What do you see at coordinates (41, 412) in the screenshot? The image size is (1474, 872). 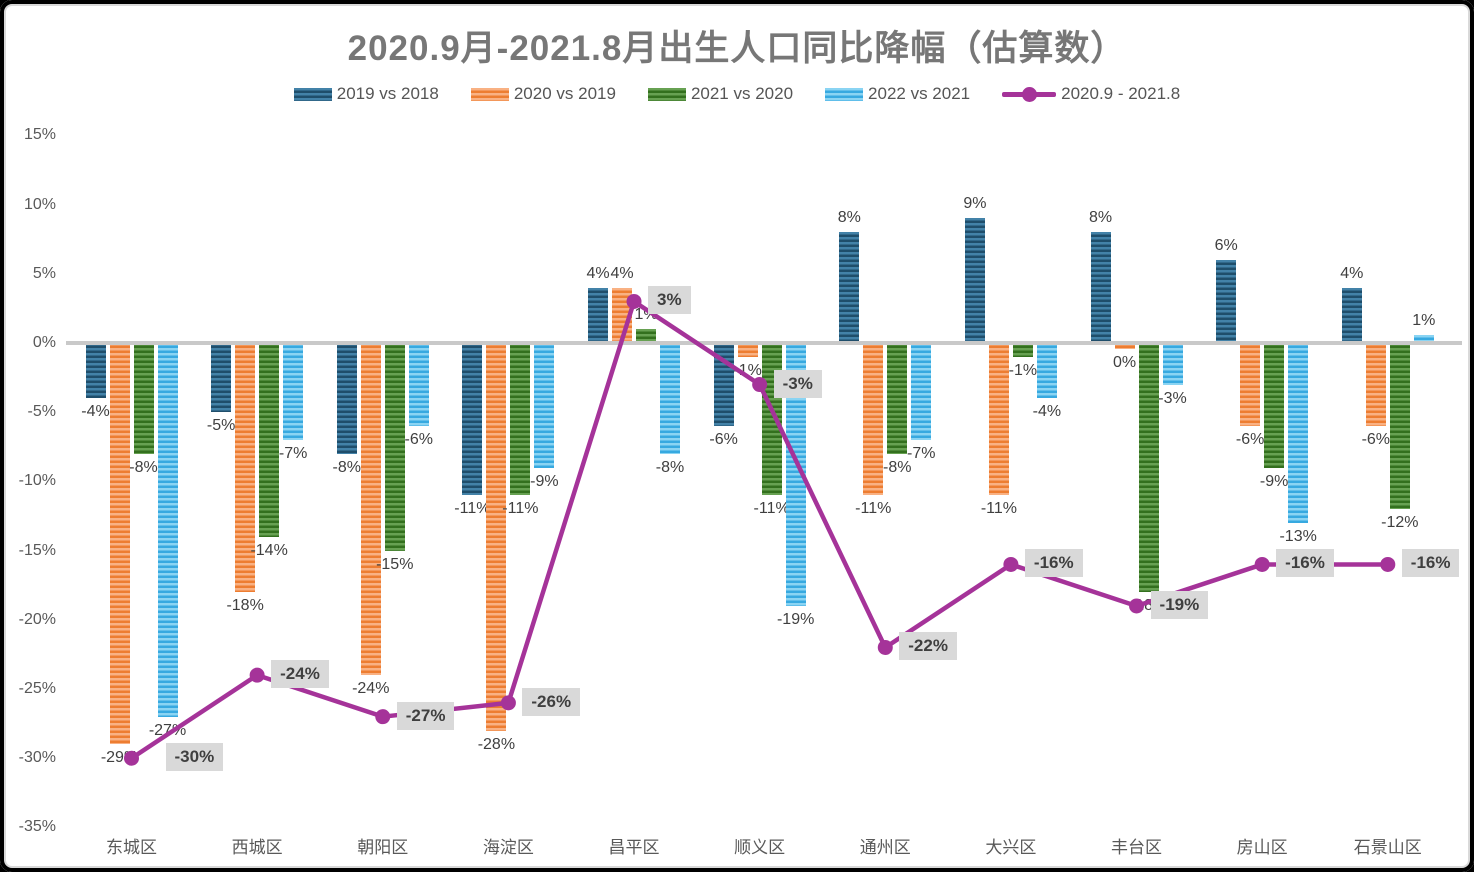 I see `y-axis-tick: -5%` at bounding box center [41, 412].